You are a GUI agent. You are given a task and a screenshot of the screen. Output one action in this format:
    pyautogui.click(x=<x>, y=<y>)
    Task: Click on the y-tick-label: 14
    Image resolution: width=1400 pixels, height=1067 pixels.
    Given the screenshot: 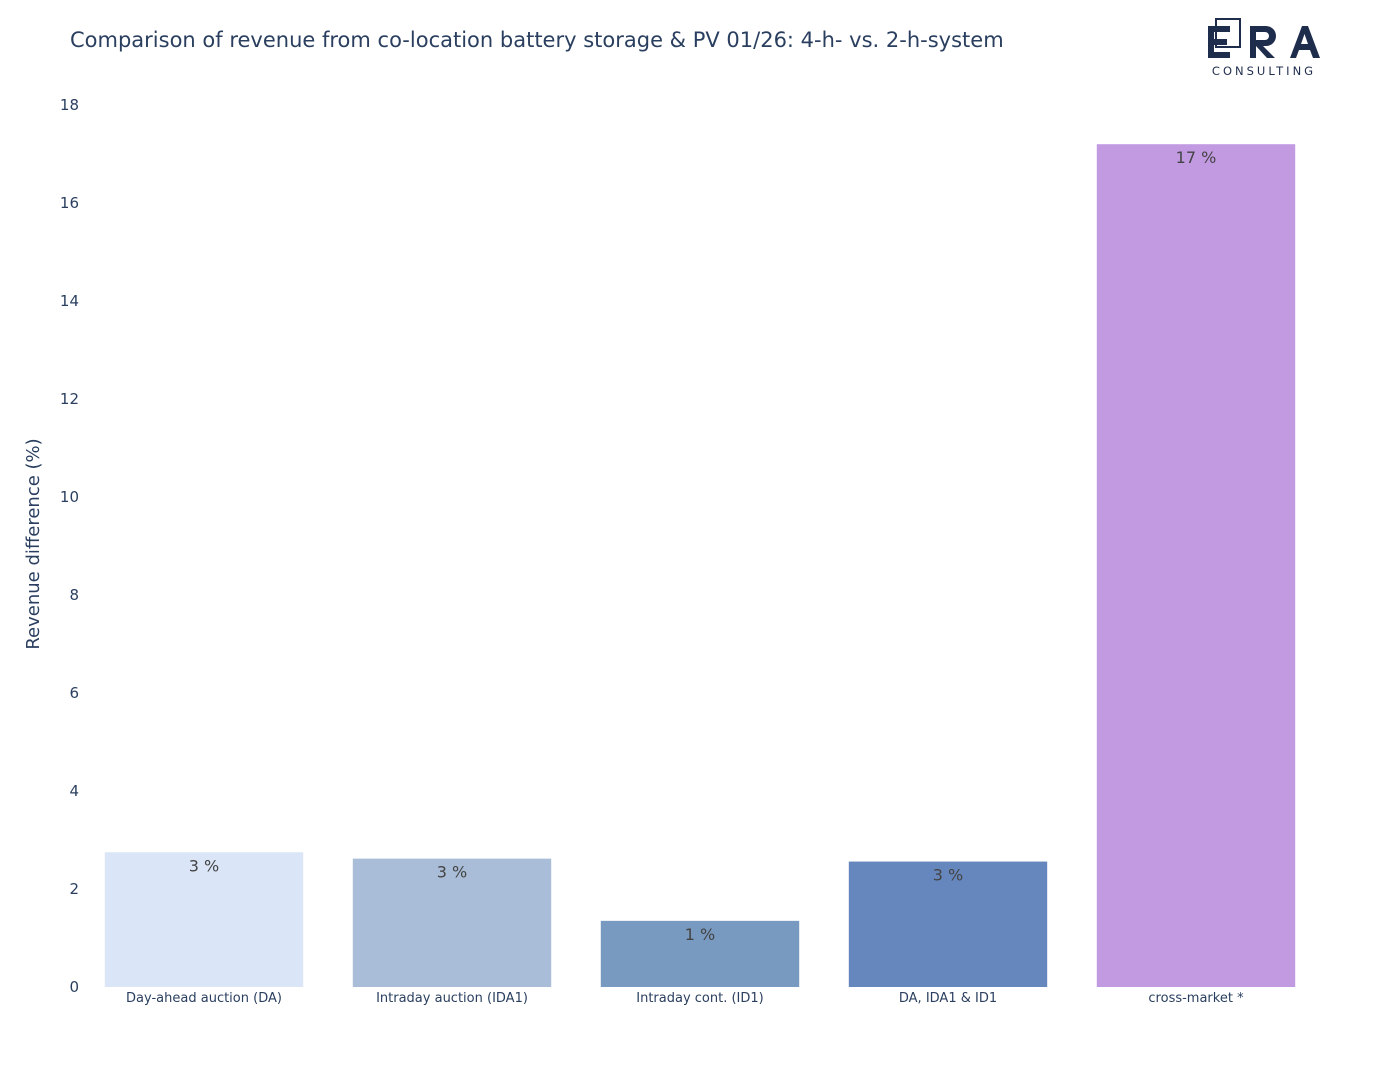 What is the action you would take?
    pyautogui.click(x=69, y=301)
    